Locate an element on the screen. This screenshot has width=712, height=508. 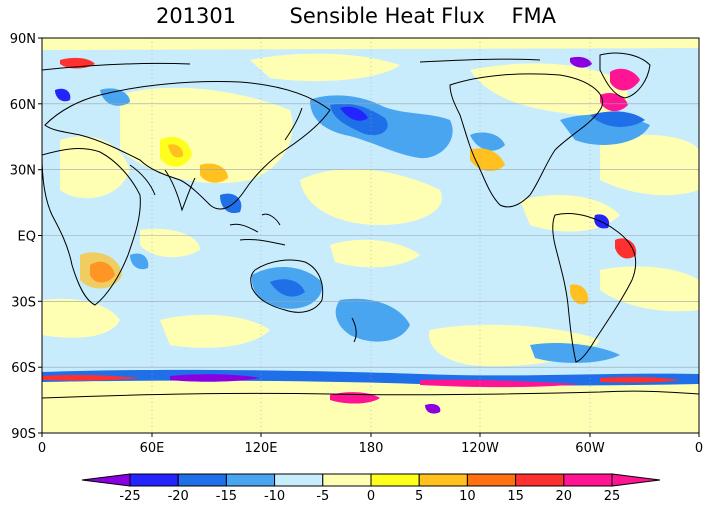
colorbar-lower-extension is located at coordinates (106, 480).